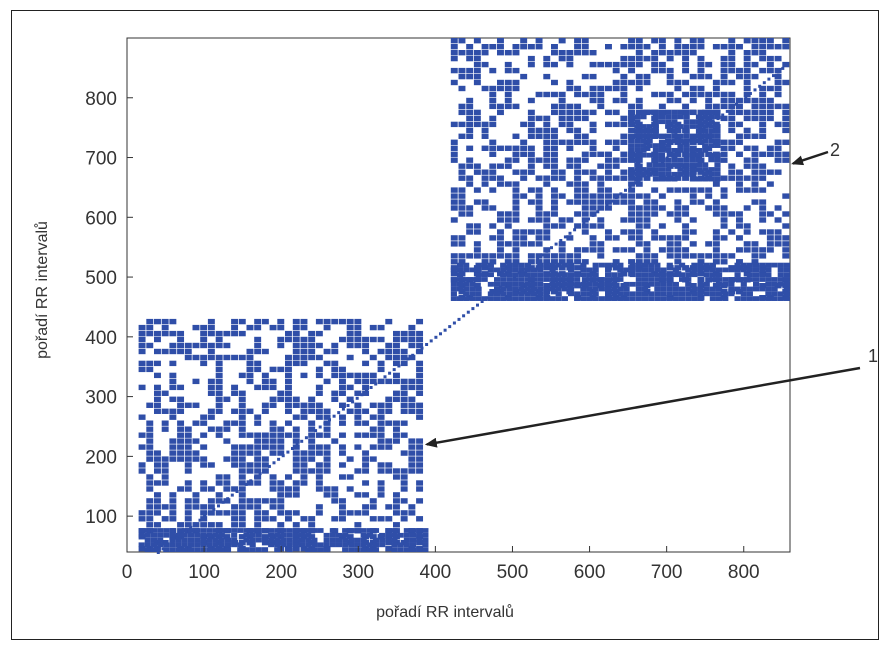 The width and height of the screenshot is (885, 646). I want to click on x-tick-label: 600, so click(590, 572).